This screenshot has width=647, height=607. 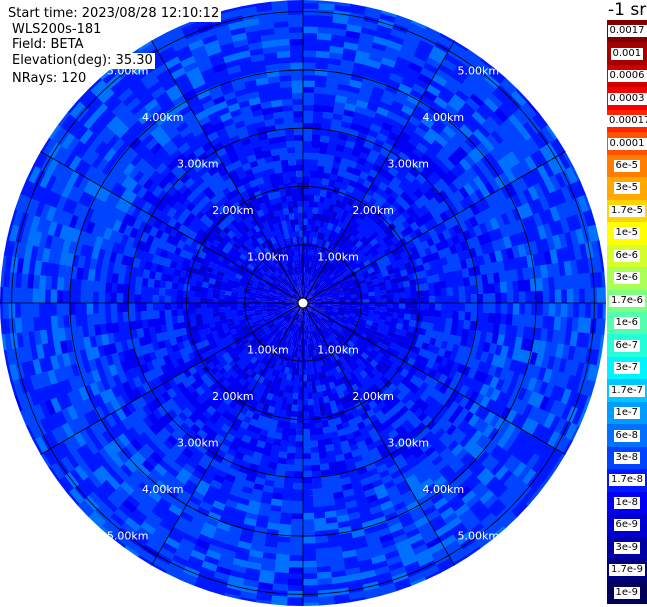 What do you see at coordinates (626, 435) in the screenshot?
I see `colorbar-tick-label: 6e-8` at bounding box center [626, 435].